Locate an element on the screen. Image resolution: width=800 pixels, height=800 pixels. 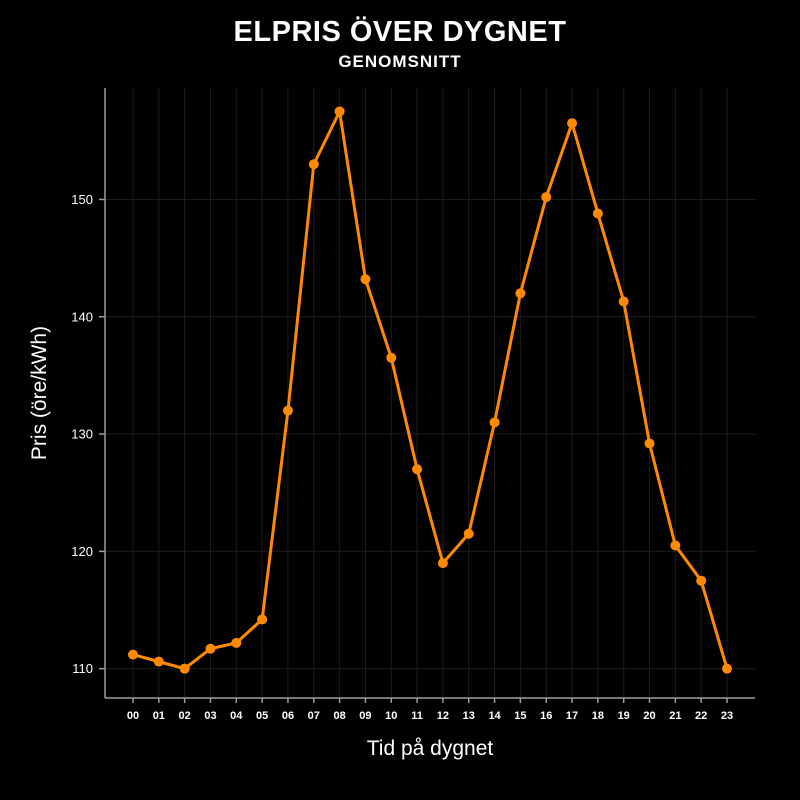
x-tick-label: 03 is located at coordinates (210, 716).